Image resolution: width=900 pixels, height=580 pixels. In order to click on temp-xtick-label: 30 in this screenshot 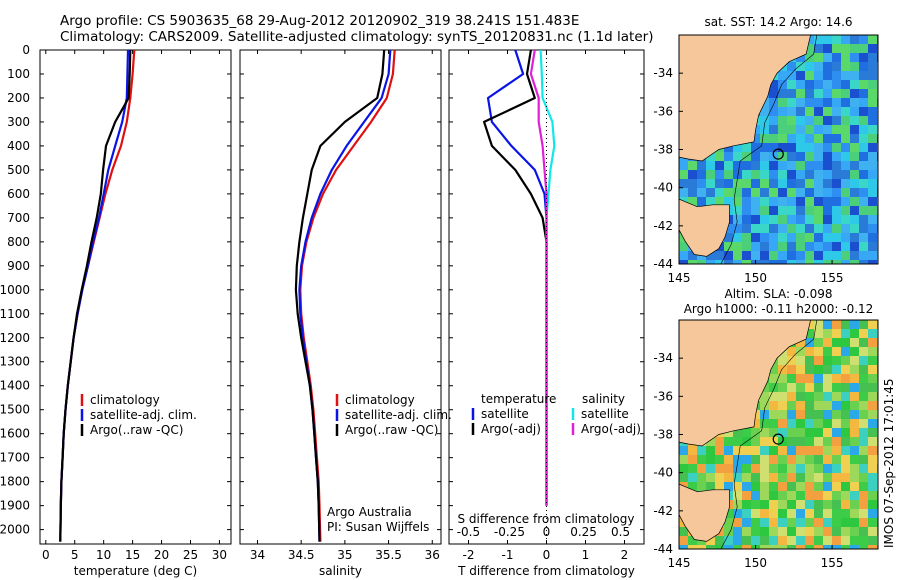, I will do `click(219, 555)`.